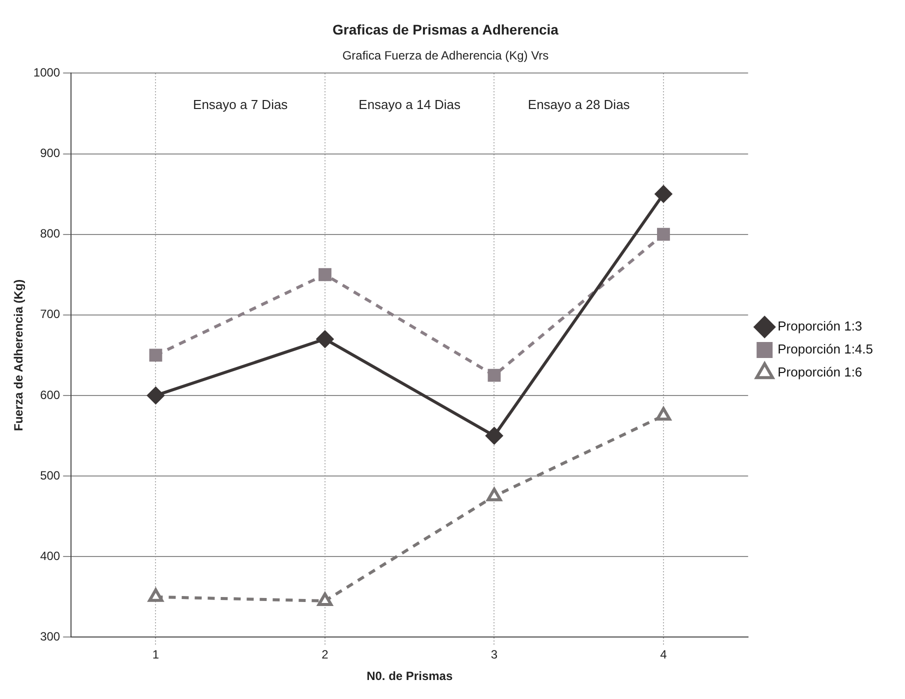 The image size is (905, 699). What do you see at coordinates (409, 676) in the screenshot?
I see `x-axis-title: N0. de Prismas` at bounding box center [409, 676].